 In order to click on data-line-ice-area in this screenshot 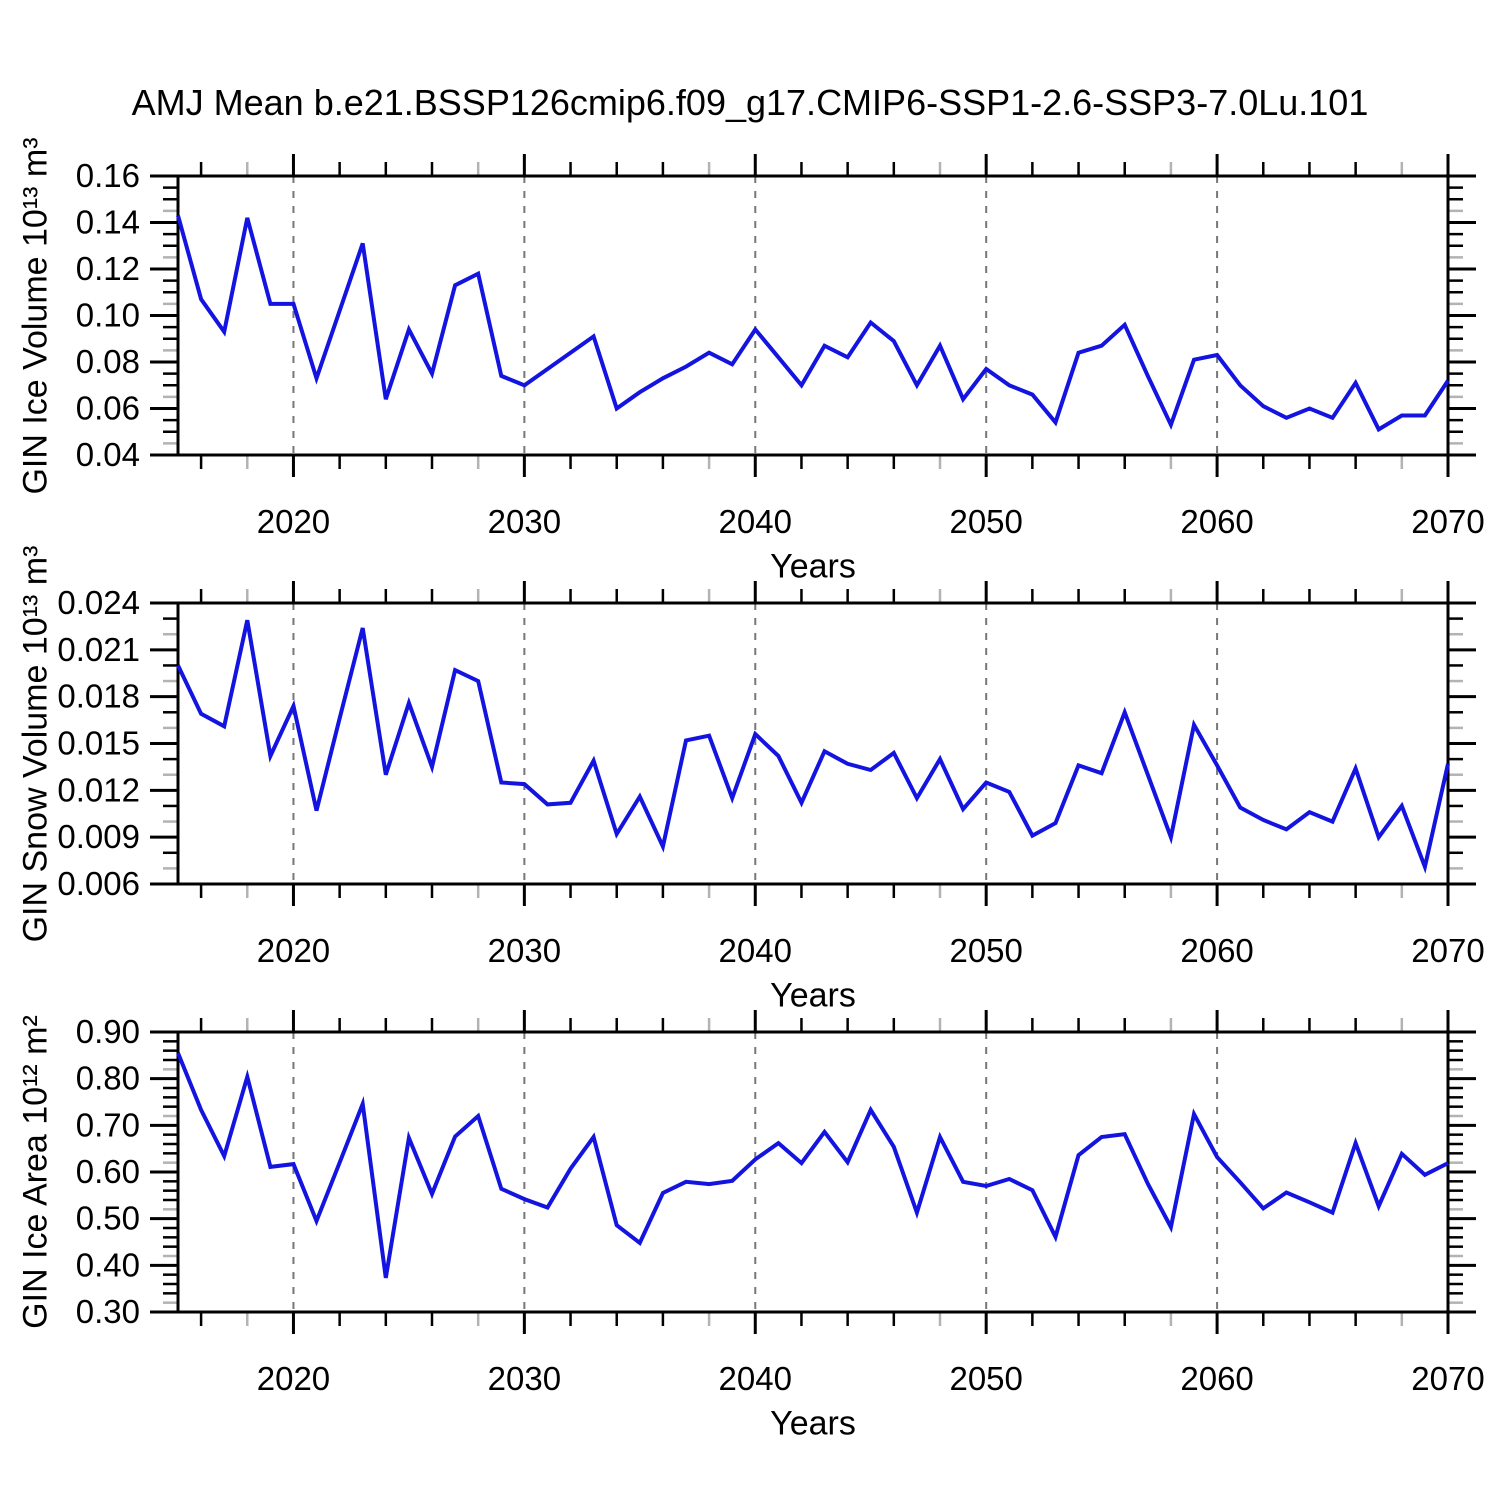, I will do `click(812, 1165)`.